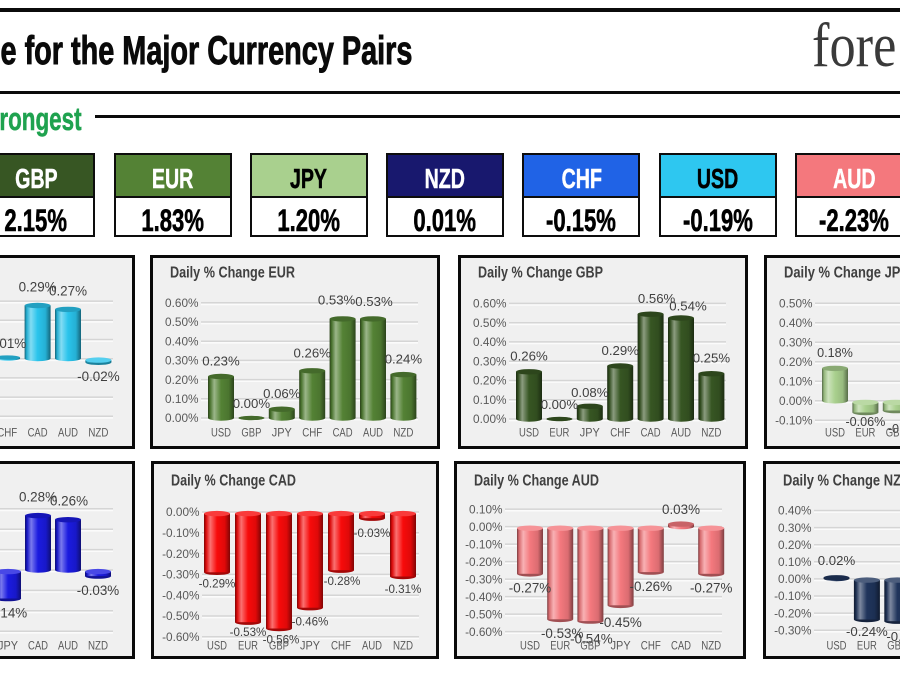 The width and height of the screenshot is (900, 676). Describe the element at coordinates (181, 637) in the screenshot. I see `svg-text: -0.60%` at that location.